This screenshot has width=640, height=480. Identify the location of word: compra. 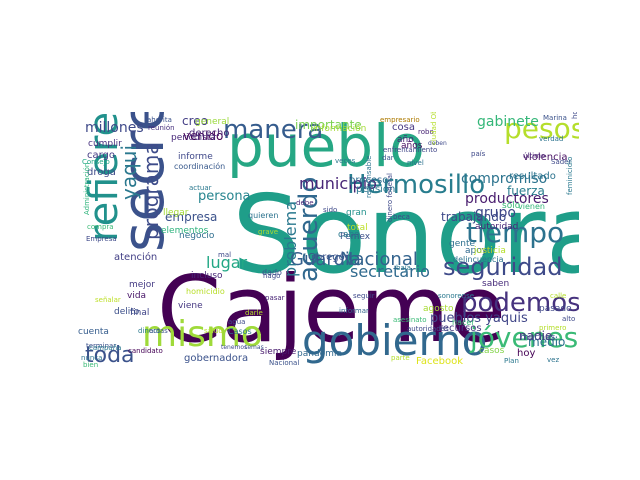
(100, 227).